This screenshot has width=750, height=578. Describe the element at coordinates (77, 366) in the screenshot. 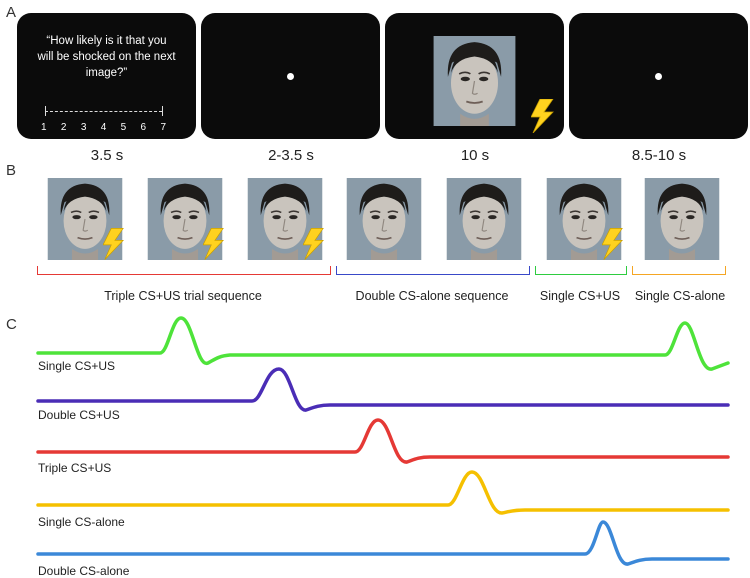

I see `trace-label: Single CS+US` at that location.